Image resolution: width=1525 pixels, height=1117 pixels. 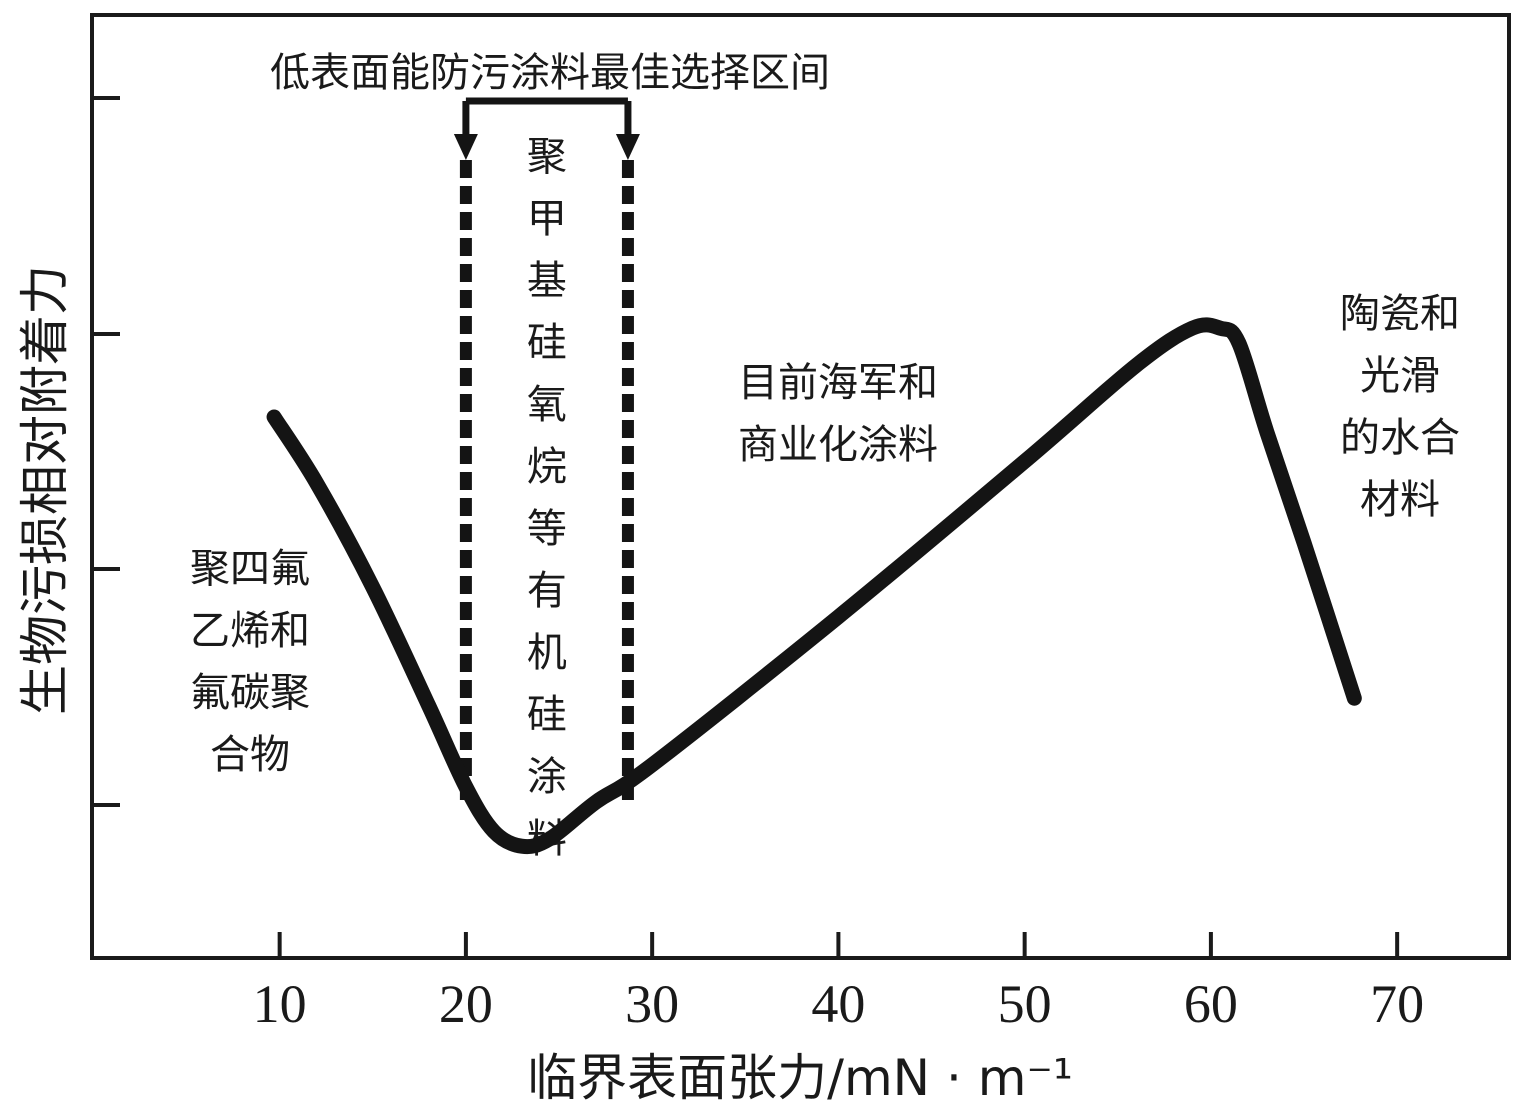 I want to click on x-tick-label: 40, so click(x=838, y=1004).